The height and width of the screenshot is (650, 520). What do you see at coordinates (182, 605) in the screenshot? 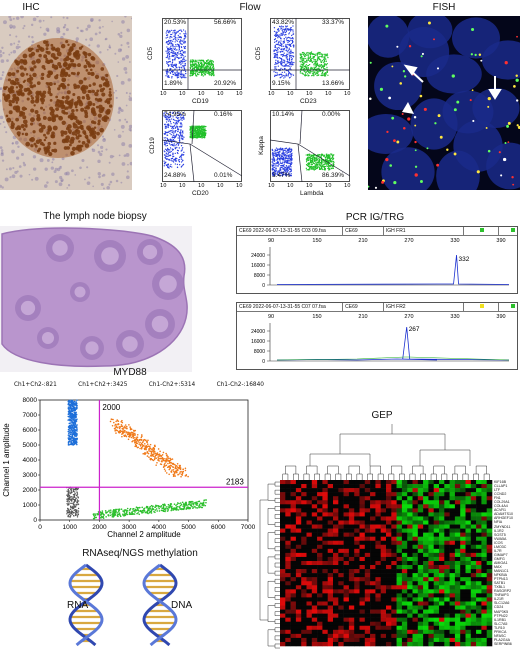
I see `dna-label: DNA` at bounding box center [182, 605].